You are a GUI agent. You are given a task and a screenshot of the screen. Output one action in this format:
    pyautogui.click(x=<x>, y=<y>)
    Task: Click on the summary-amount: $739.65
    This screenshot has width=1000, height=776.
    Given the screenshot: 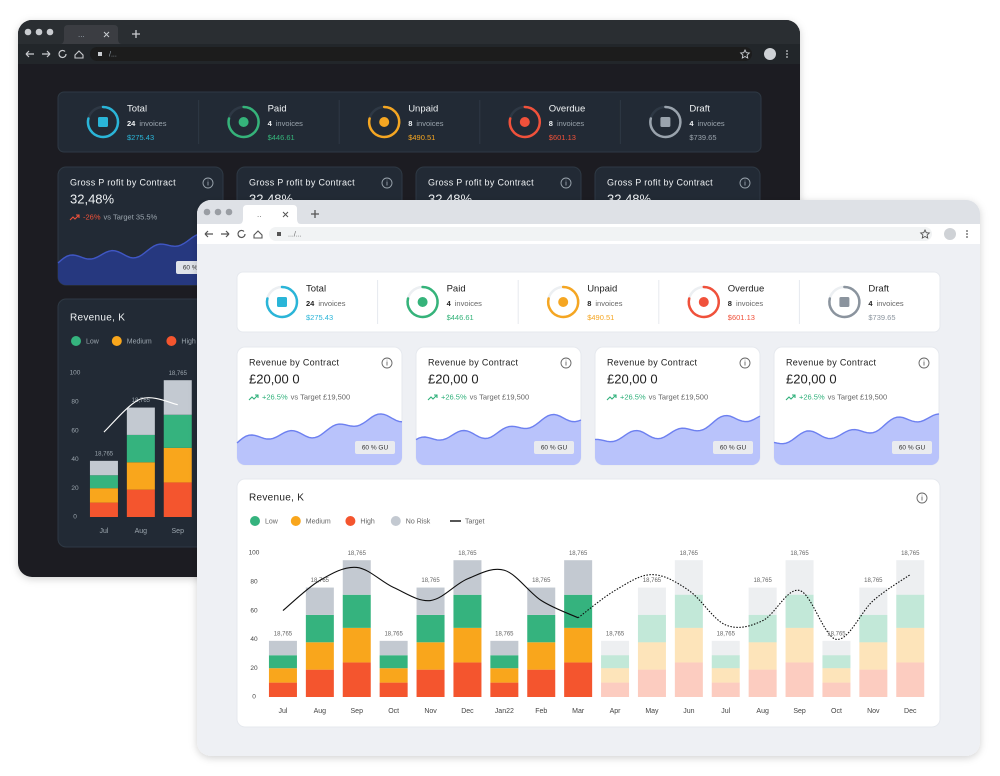 What is the action you would take?
    pyautogui.click(x=702, y=137)
    